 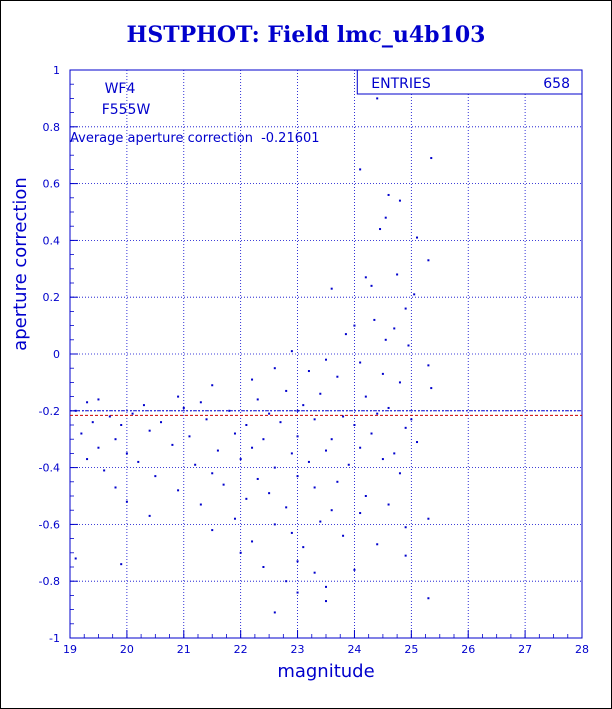 What do you see at coordinates (49, 468) in the screenshot?
I see `y-tick-label: -0.4` at bounding box center [49, 468].